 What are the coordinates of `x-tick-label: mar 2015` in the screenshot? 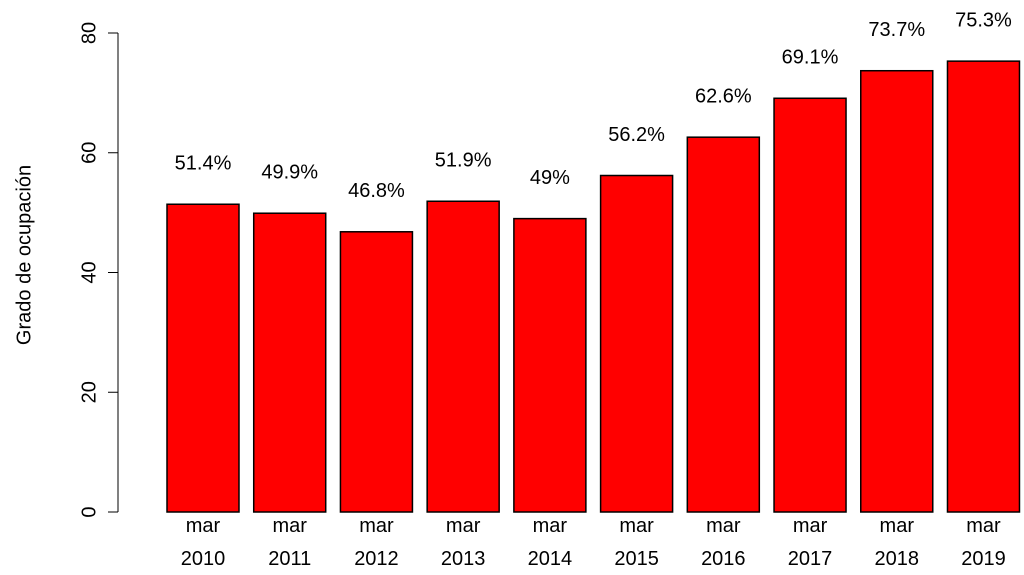 It's located at (636, 542).